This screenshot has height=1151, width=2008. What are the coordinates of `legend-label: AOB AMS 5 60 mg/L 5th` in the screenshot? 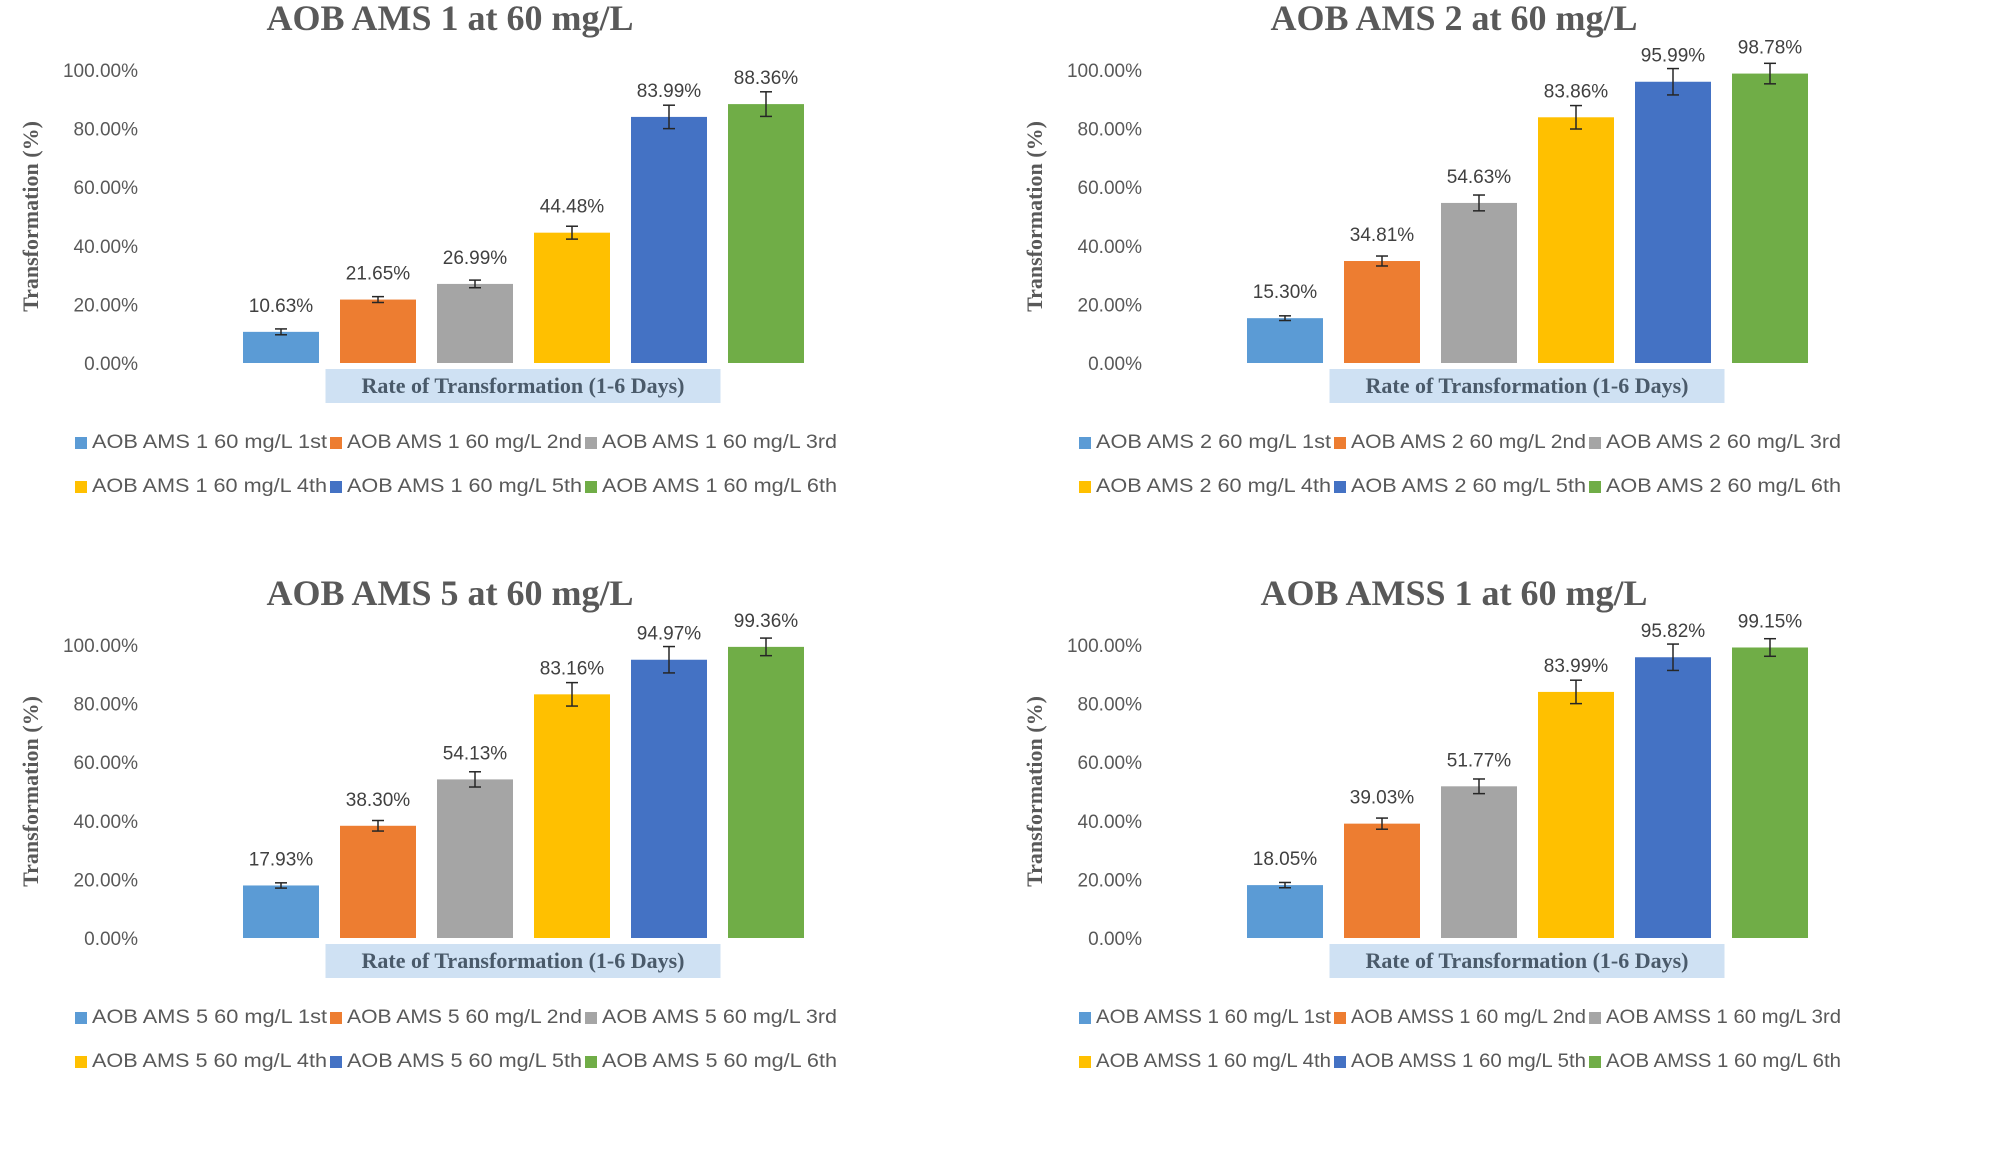 It's located at (464, 1061).